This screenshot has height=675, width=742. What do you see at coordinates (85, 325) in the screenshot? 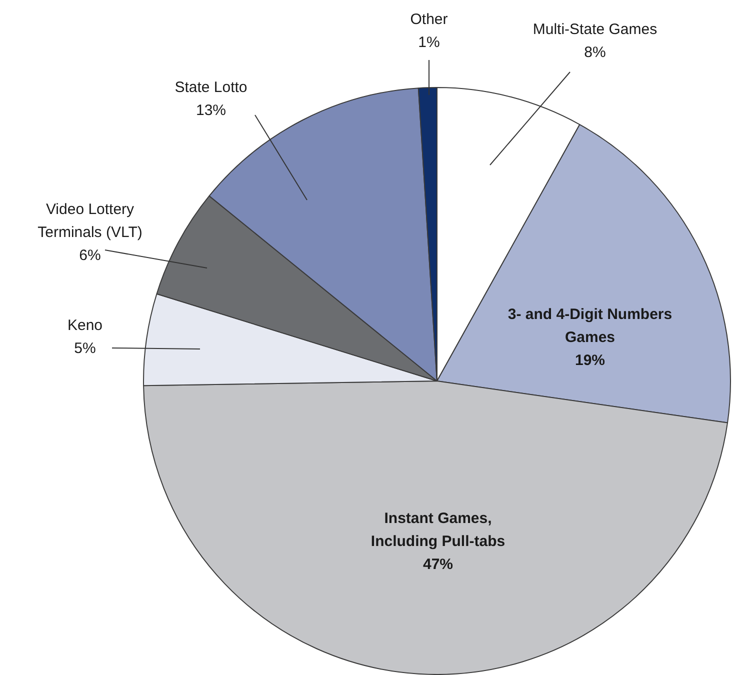
I see `slice-label: Keno` at bounding box center [85, 325].